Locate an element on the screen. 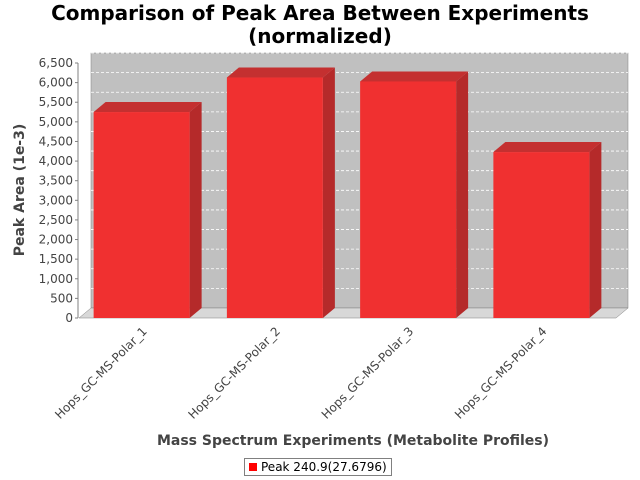 This screenshot has width=640, height=480. y-tick-label: 3,500 is located at coordinates (56, 181).